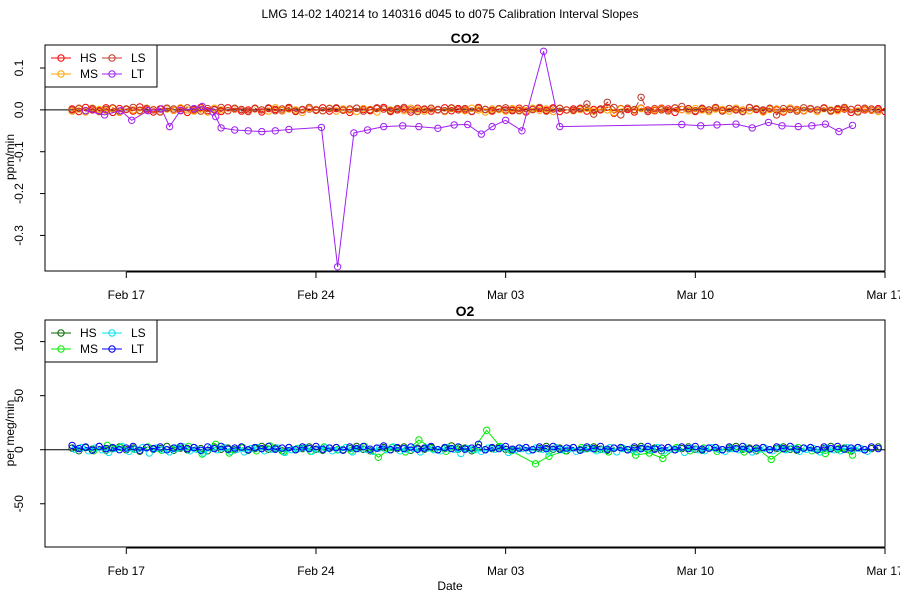  What do you see at coordinates (89, 74) in the screenshot?
I see `legend-label: MS` at bounding box center [89, 74].